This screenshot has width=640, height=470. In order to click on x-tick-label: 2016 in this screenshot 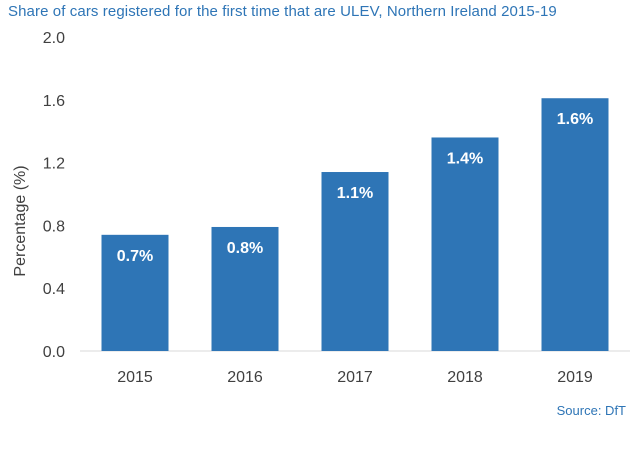, I will do `click(245, 377)`.